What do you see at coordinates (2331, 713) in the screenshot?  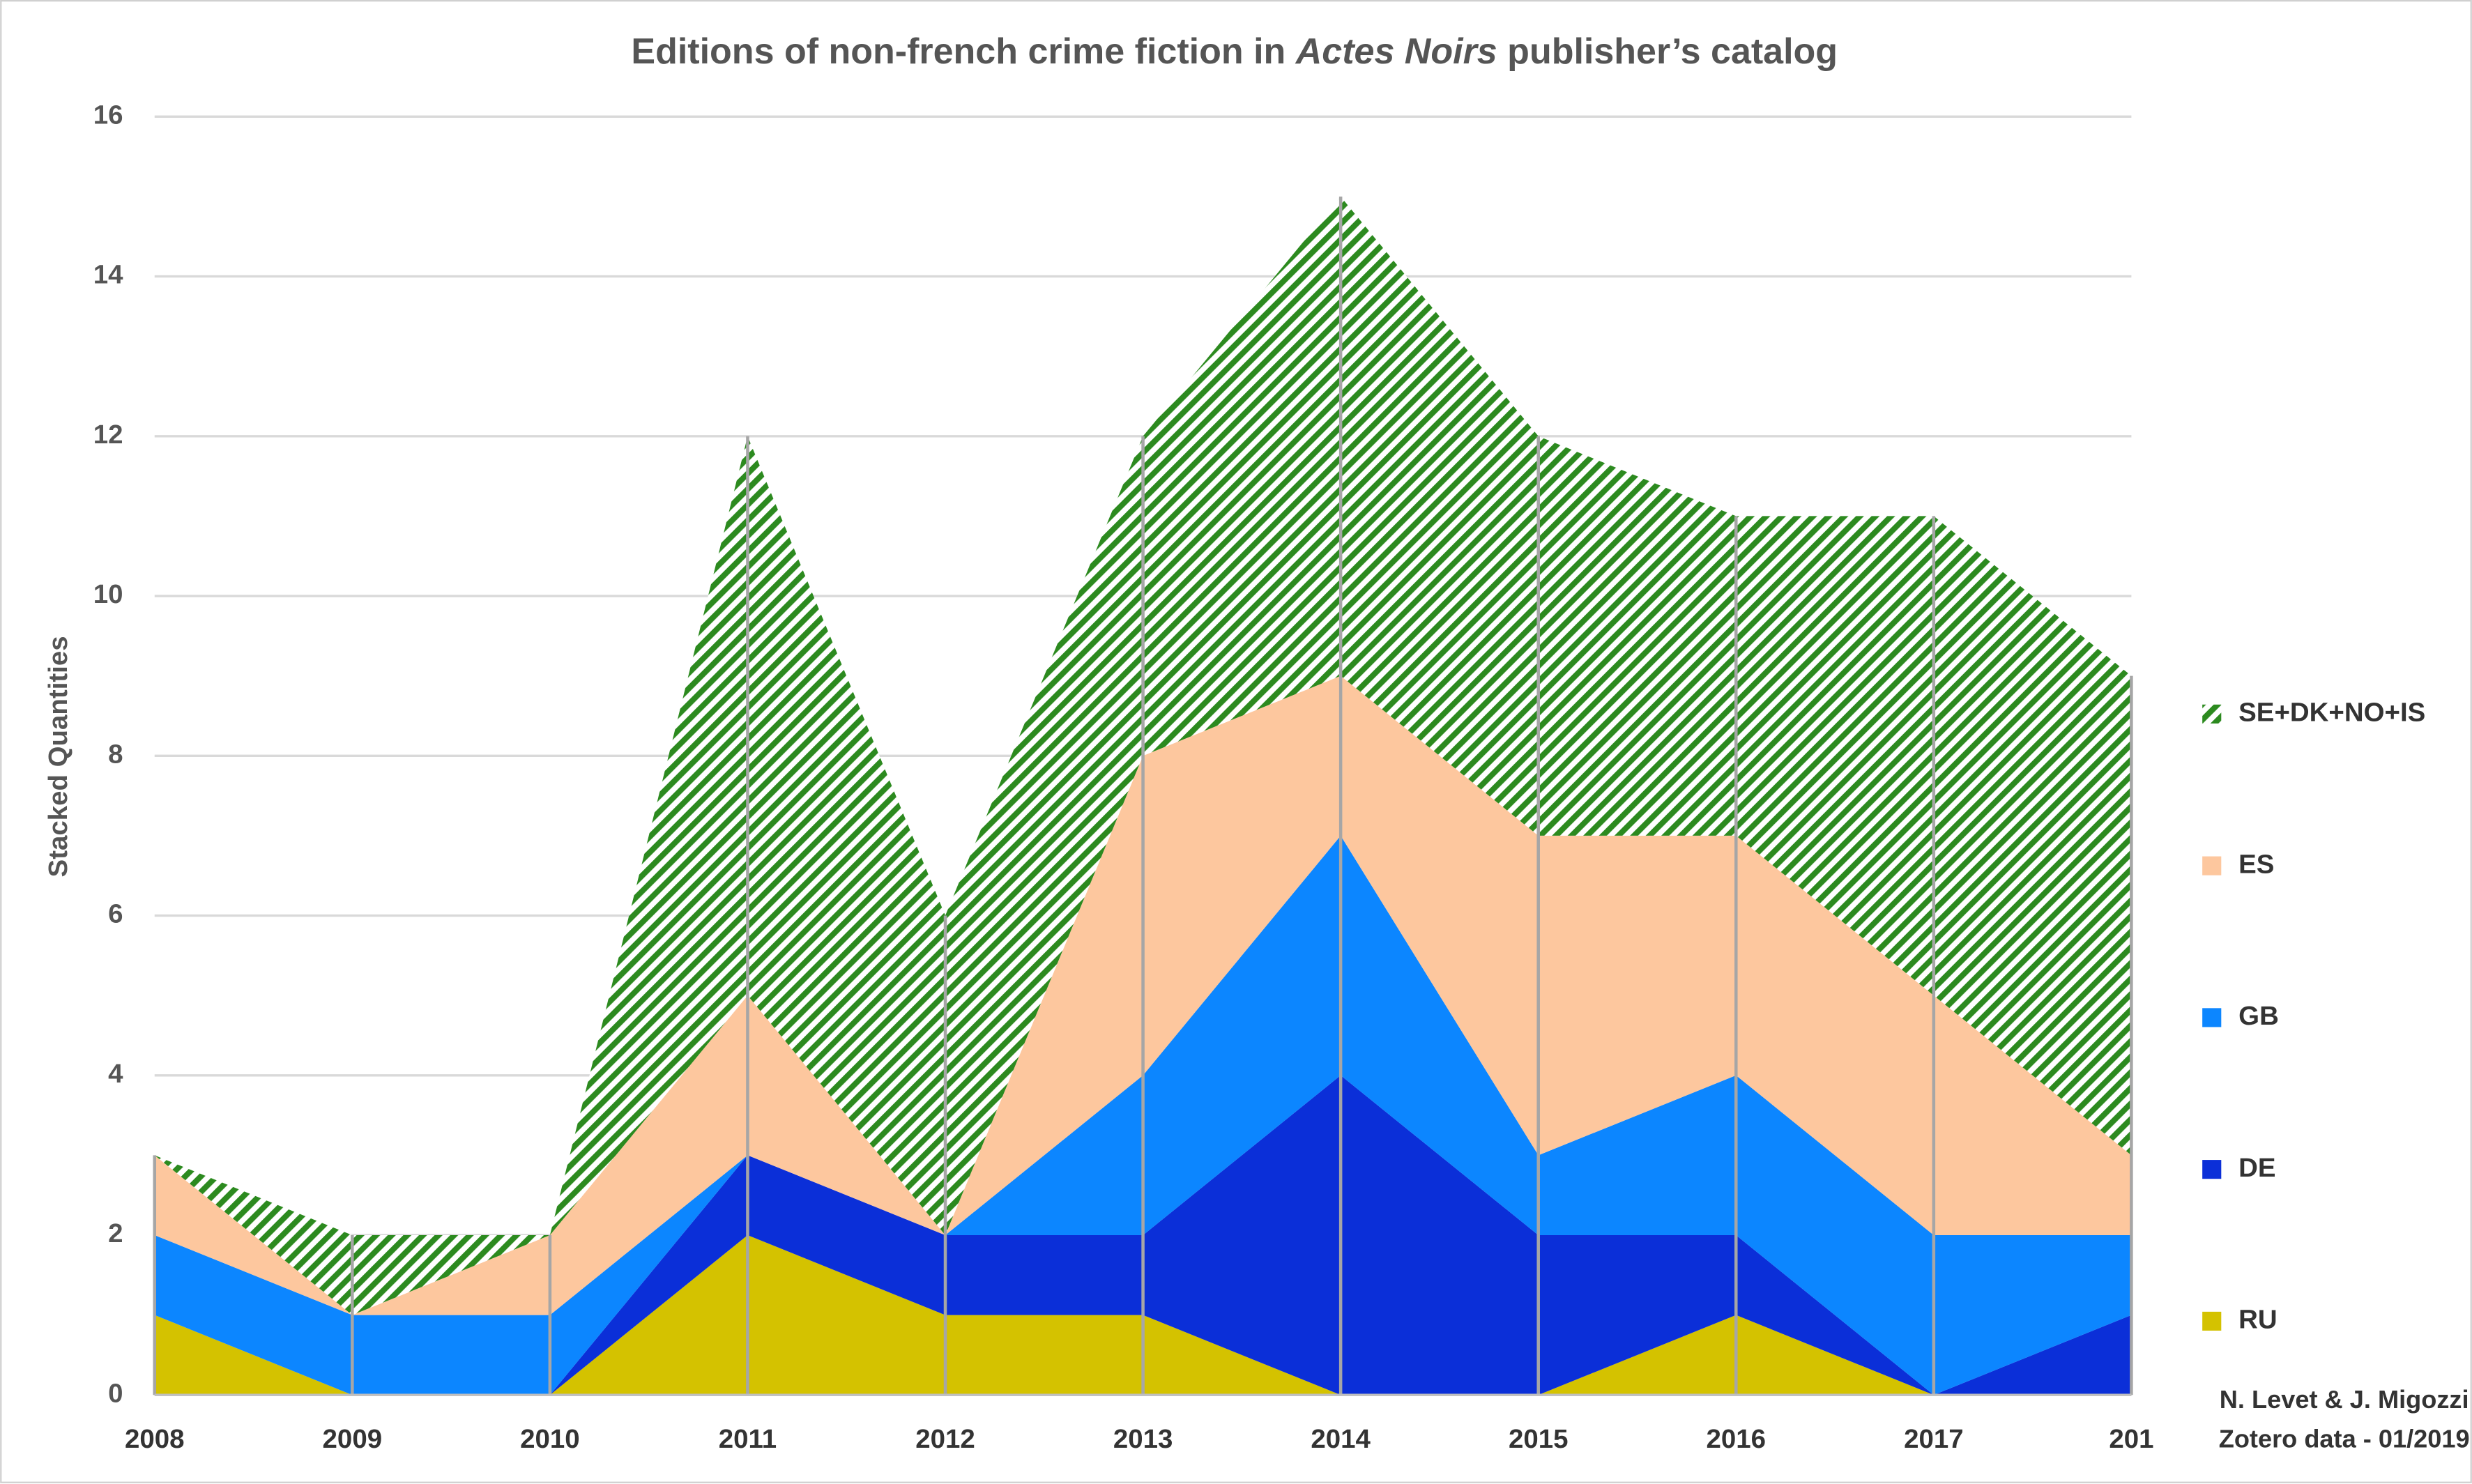 I see `legend-label: SE+DK+NO+IS` at bounding box center [2331, 713].